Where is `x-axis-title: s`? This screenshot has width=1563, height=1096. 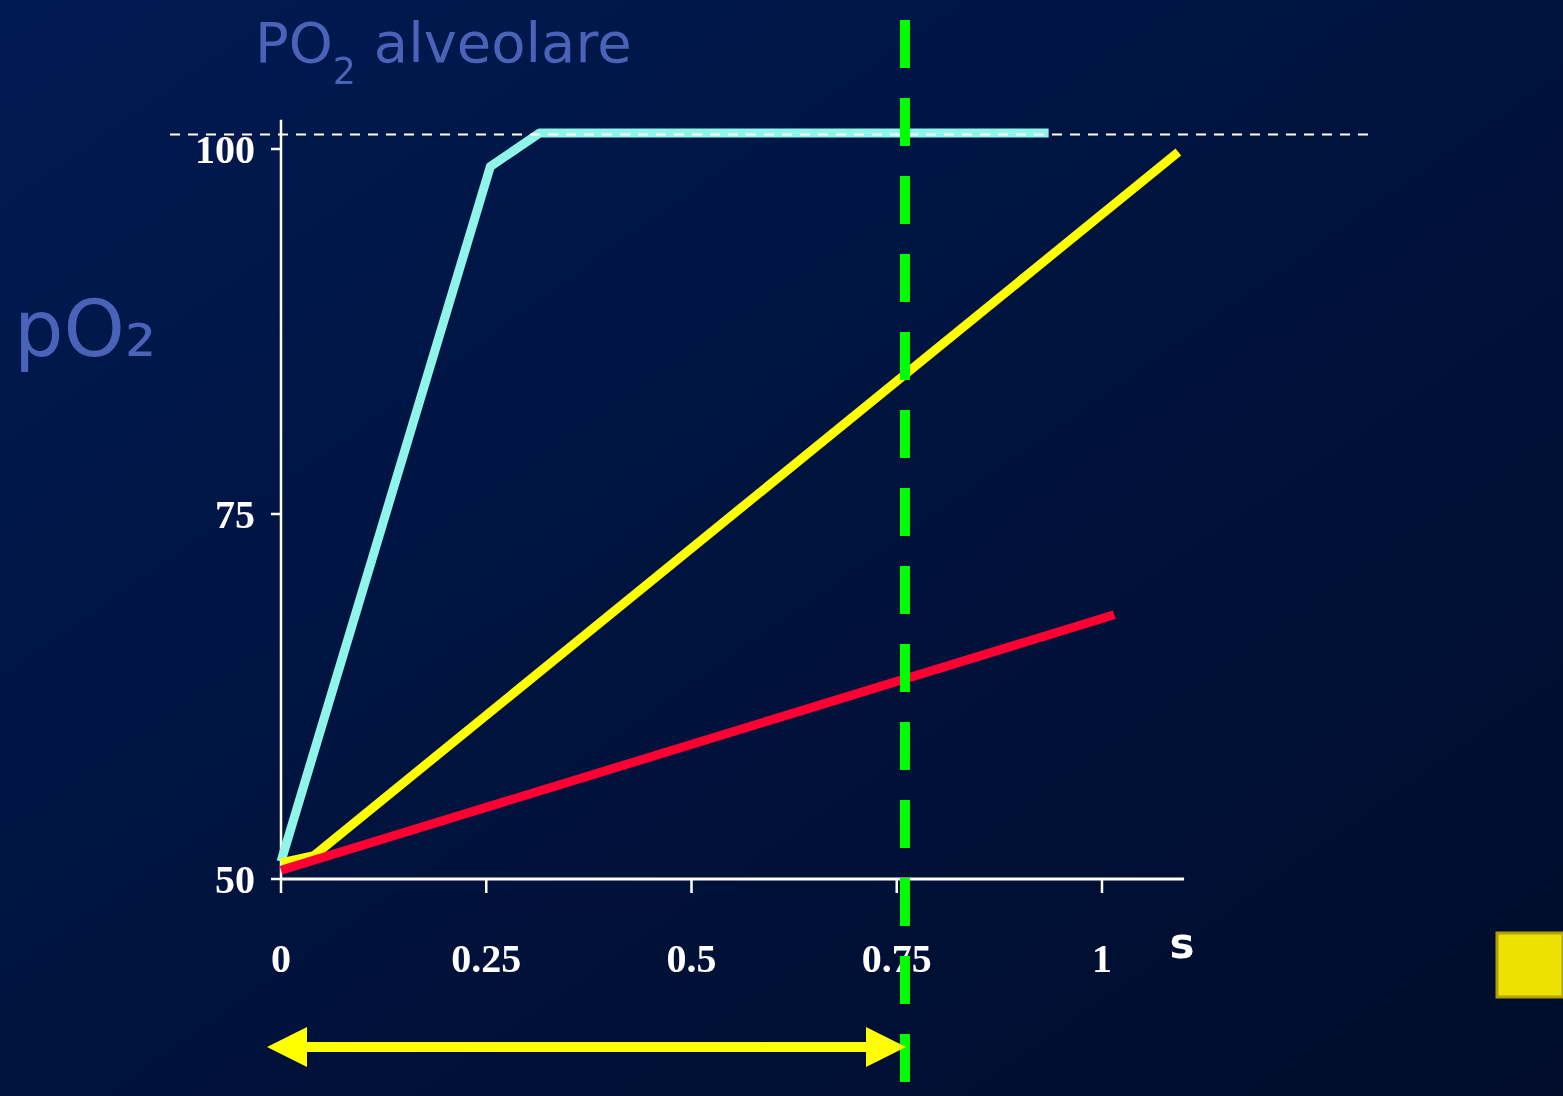 x-axis-title: s is located at coordinates (1182, 943).